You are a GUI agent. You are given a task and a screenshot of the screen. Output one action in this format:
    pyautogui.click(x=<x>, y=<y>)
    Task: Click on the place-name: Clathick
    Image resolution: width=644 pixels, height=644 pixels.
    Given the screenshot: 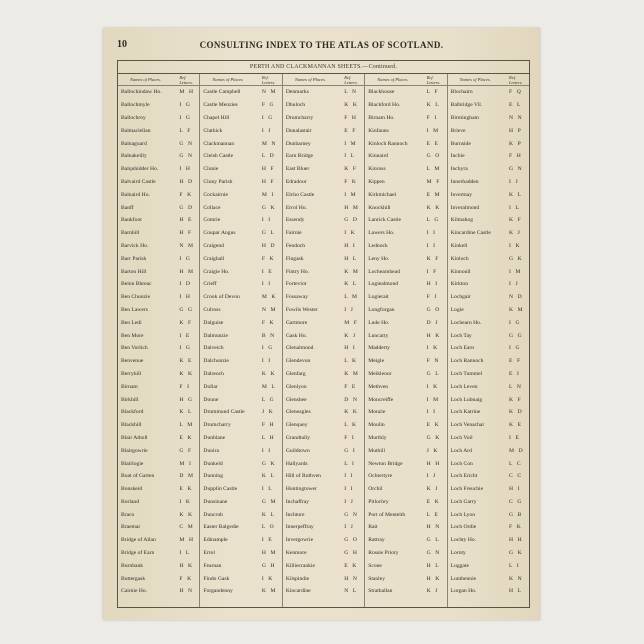 What is the action you would take?
    pyautogui.click(x=213, y=130)
    